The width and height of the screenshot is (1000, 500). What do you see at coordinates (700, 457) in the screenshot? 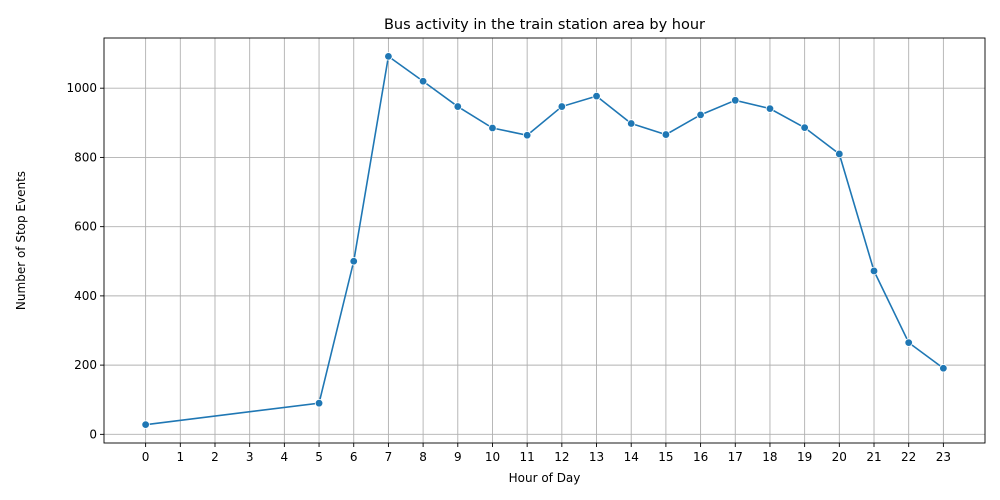
I see `x-tick-label: 16` at bounding box center [700, 457].